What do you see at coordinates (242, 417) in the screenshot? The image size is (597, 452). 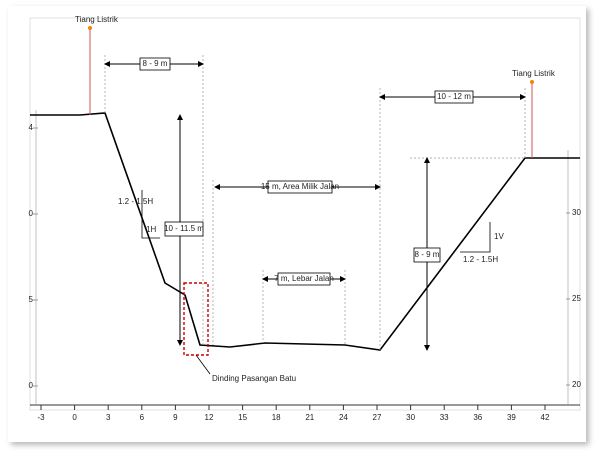 I see `x-tick-label: 15` at bounding box center [242, 417].